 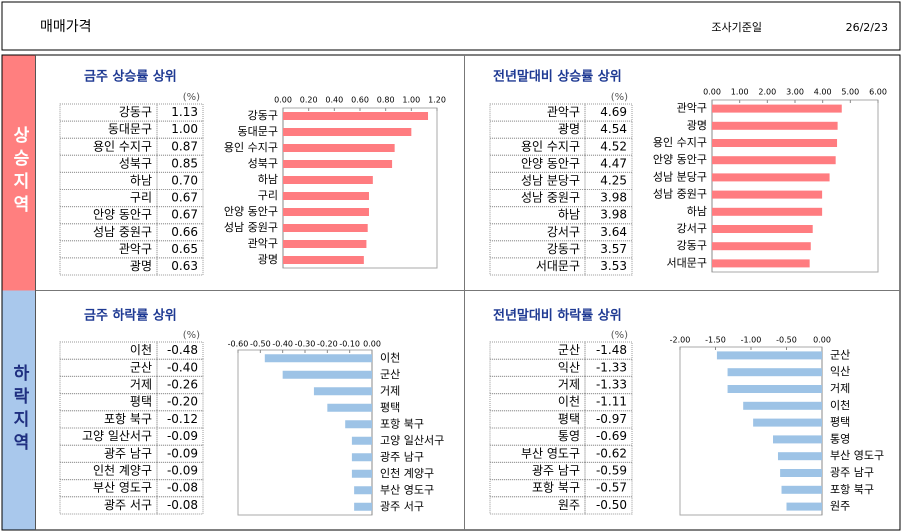 What do you see at coordinates (878, 92) in the screenshot?
I see `x-tick-label: 6.00` at bounding box center [878, 92].